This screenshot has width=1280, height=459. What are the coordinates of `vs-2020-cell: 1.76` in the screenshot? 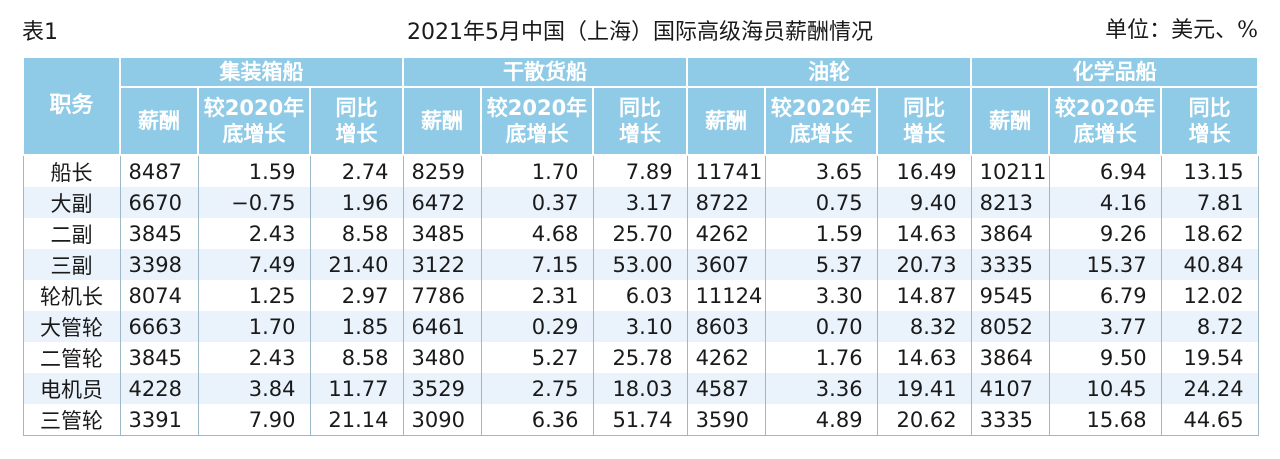 It's located at (821, 357).